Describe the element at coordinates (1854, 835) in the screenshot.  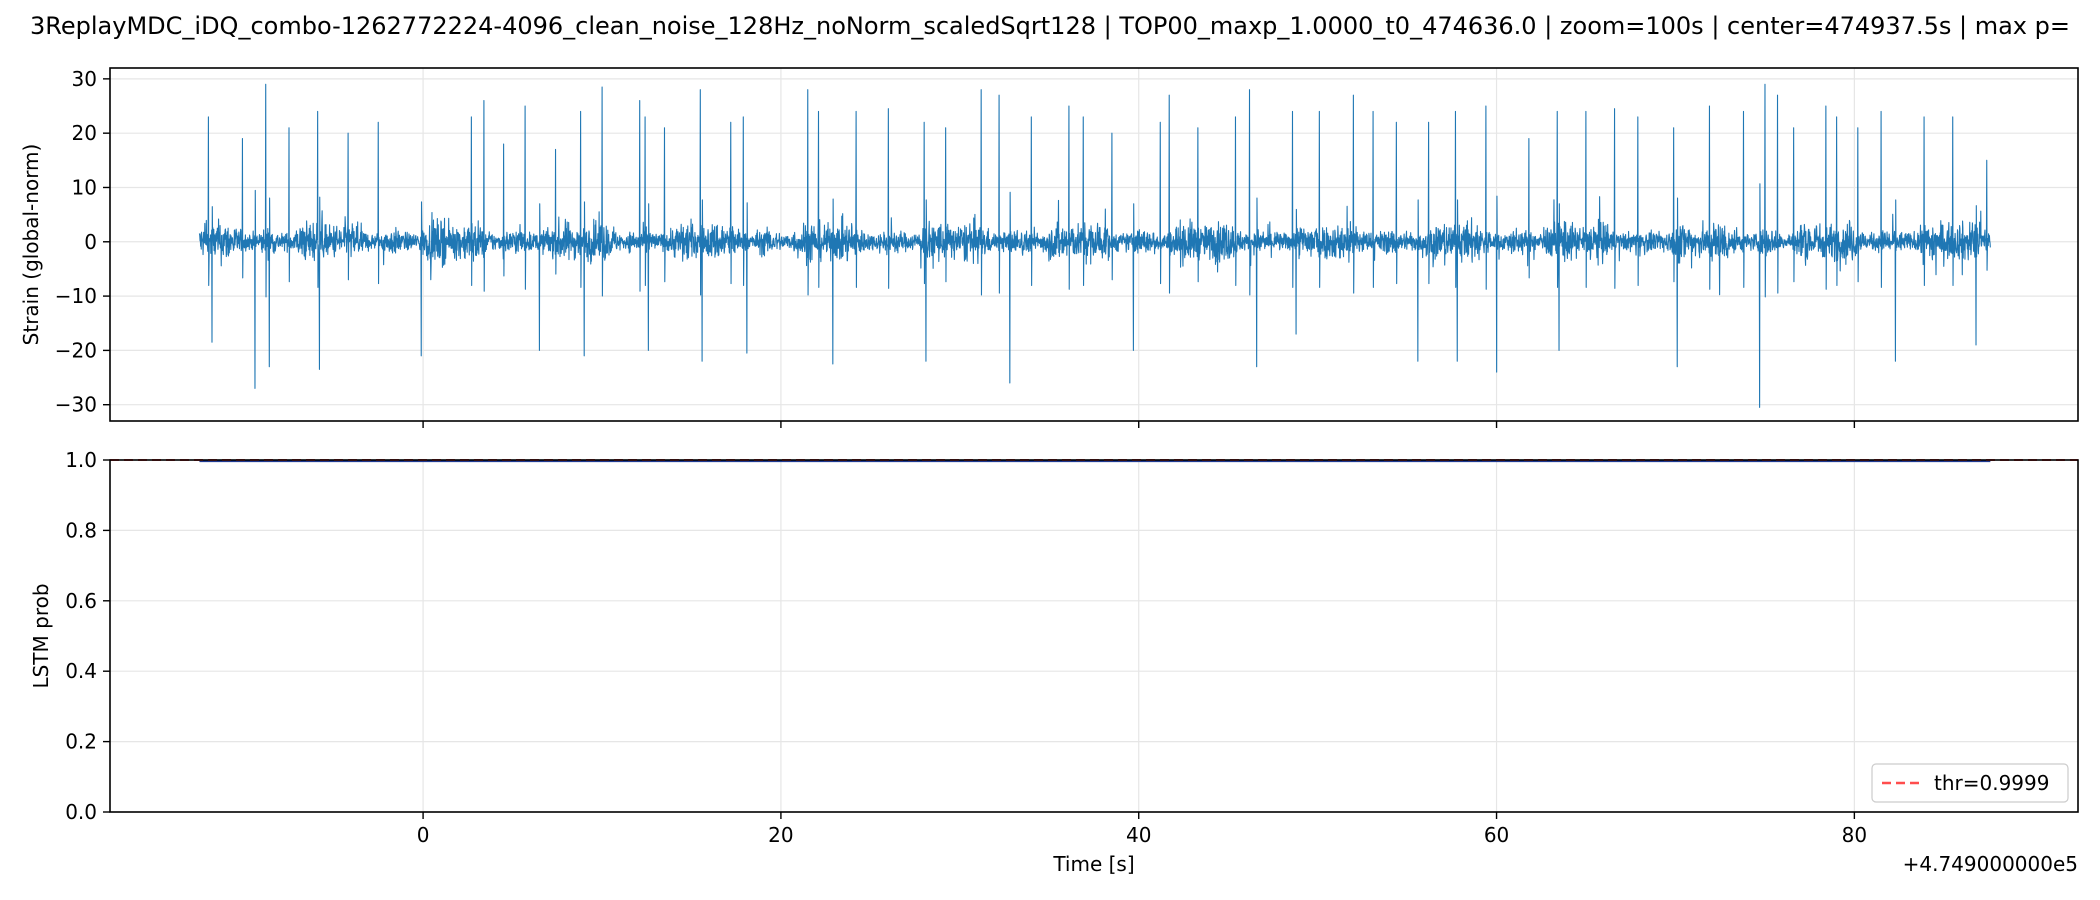
I see `x-tick-label: 80` at that location.